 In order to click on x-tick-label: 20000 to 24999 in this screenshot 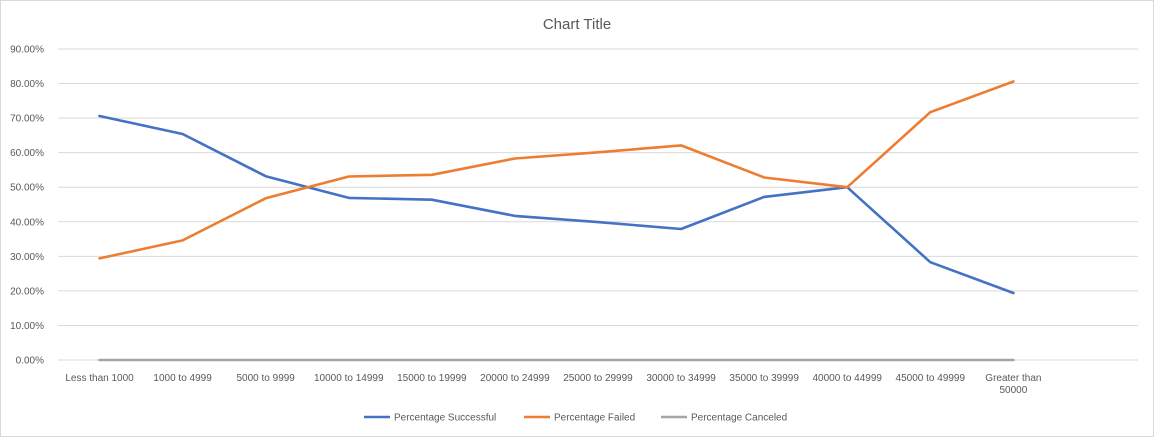, I will do `click(515, 378)`.